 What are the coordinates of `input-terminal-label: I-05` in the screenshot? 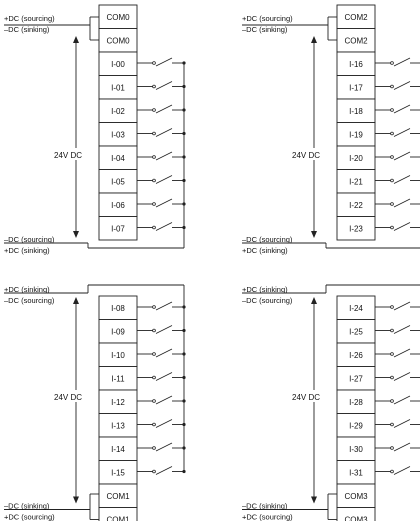 It's located at (118, 182).